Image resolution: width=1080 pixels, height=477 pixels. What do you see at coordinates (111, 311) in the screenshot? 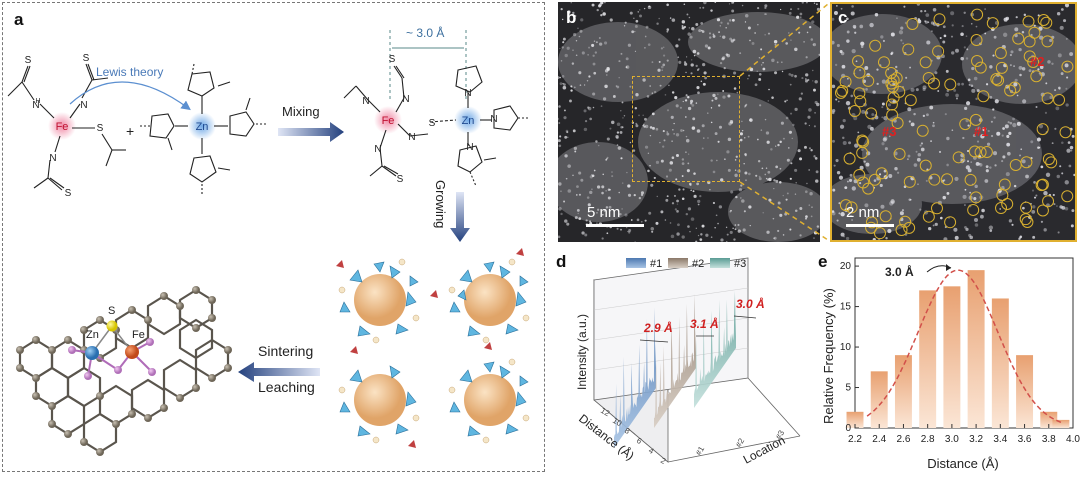
I see `s-label: S` at bounding box center [111, 311].